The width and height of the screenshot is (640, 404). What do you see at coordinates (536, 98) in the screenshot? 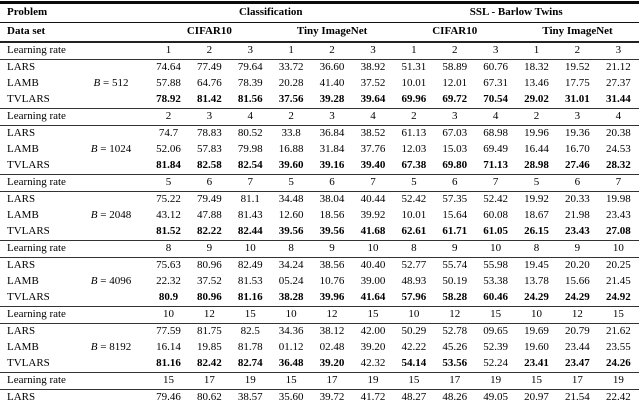
I see `metric-cell: 29.02` at bounding box center [536, 98].